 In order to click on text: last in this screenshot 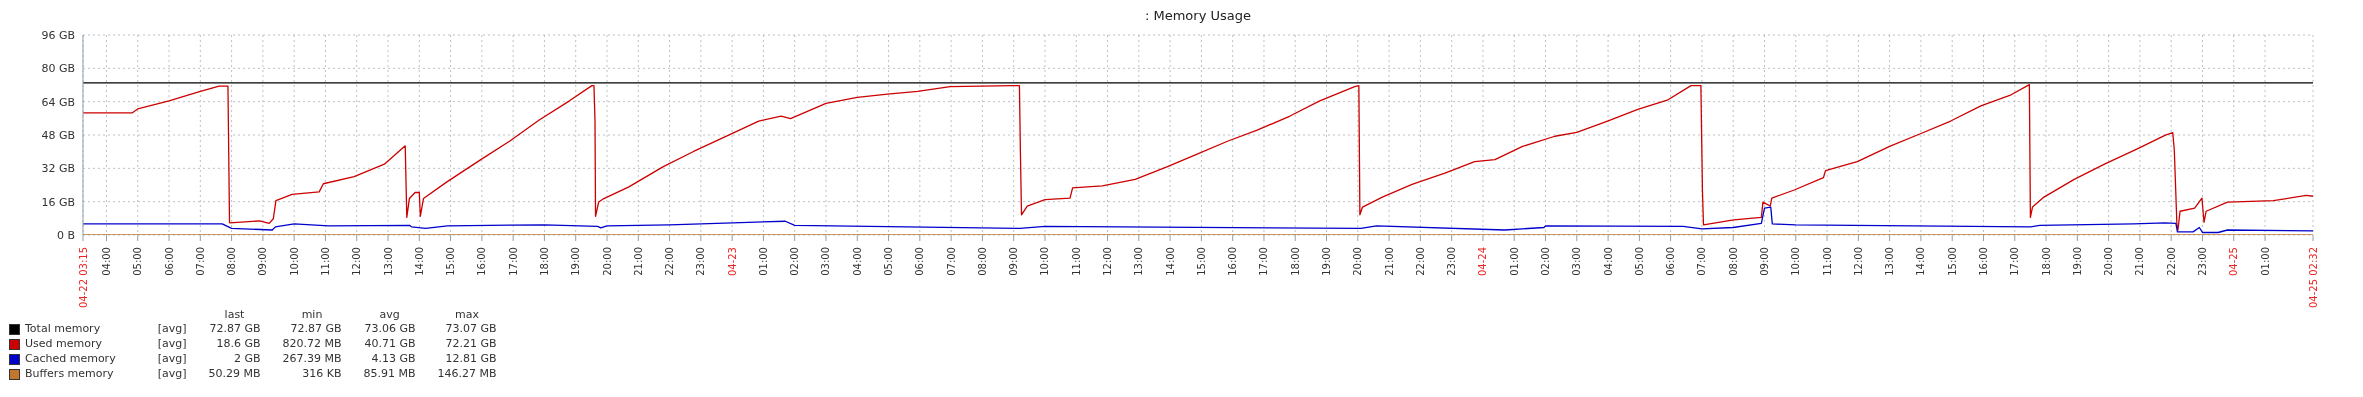, I will do `click(234, 314)`.